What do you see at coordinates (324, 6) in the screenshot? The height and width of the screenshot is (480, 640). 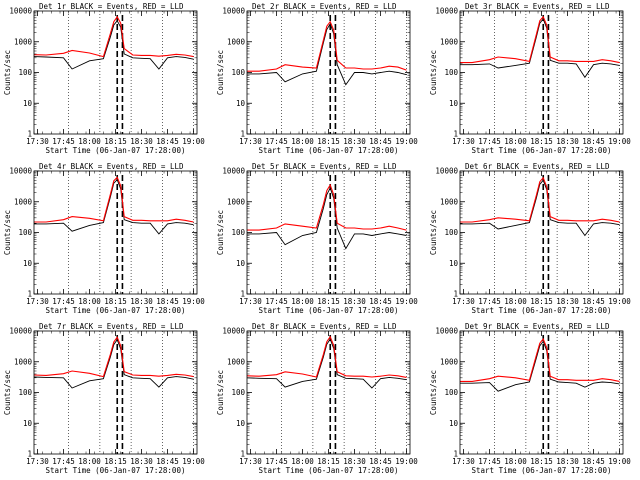 I see `panel-title: Det 2r BLACK = Events, RED = LLD` at bounding box center [324, 6].